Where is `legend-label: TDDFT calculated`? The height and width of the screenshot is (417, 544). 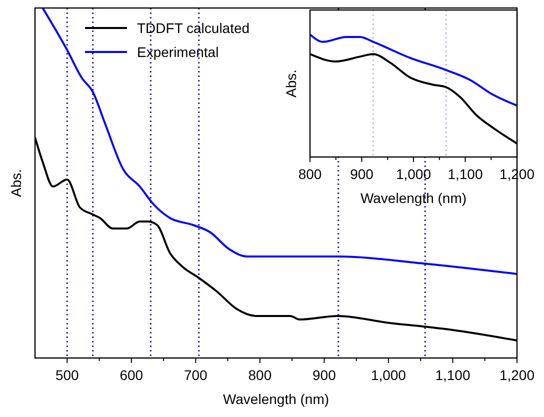
legend-label: TDDFT calculated is located at coordinates (193, 28).